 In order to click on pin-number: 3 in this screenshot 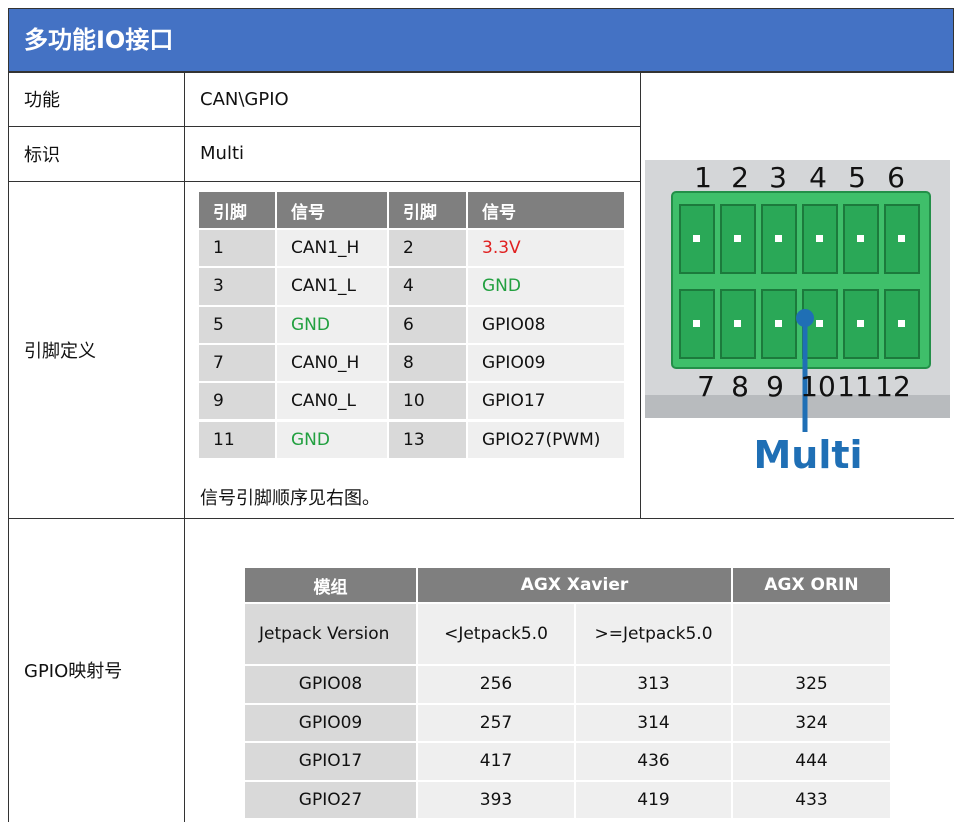, I will do `click(778, 177)`.